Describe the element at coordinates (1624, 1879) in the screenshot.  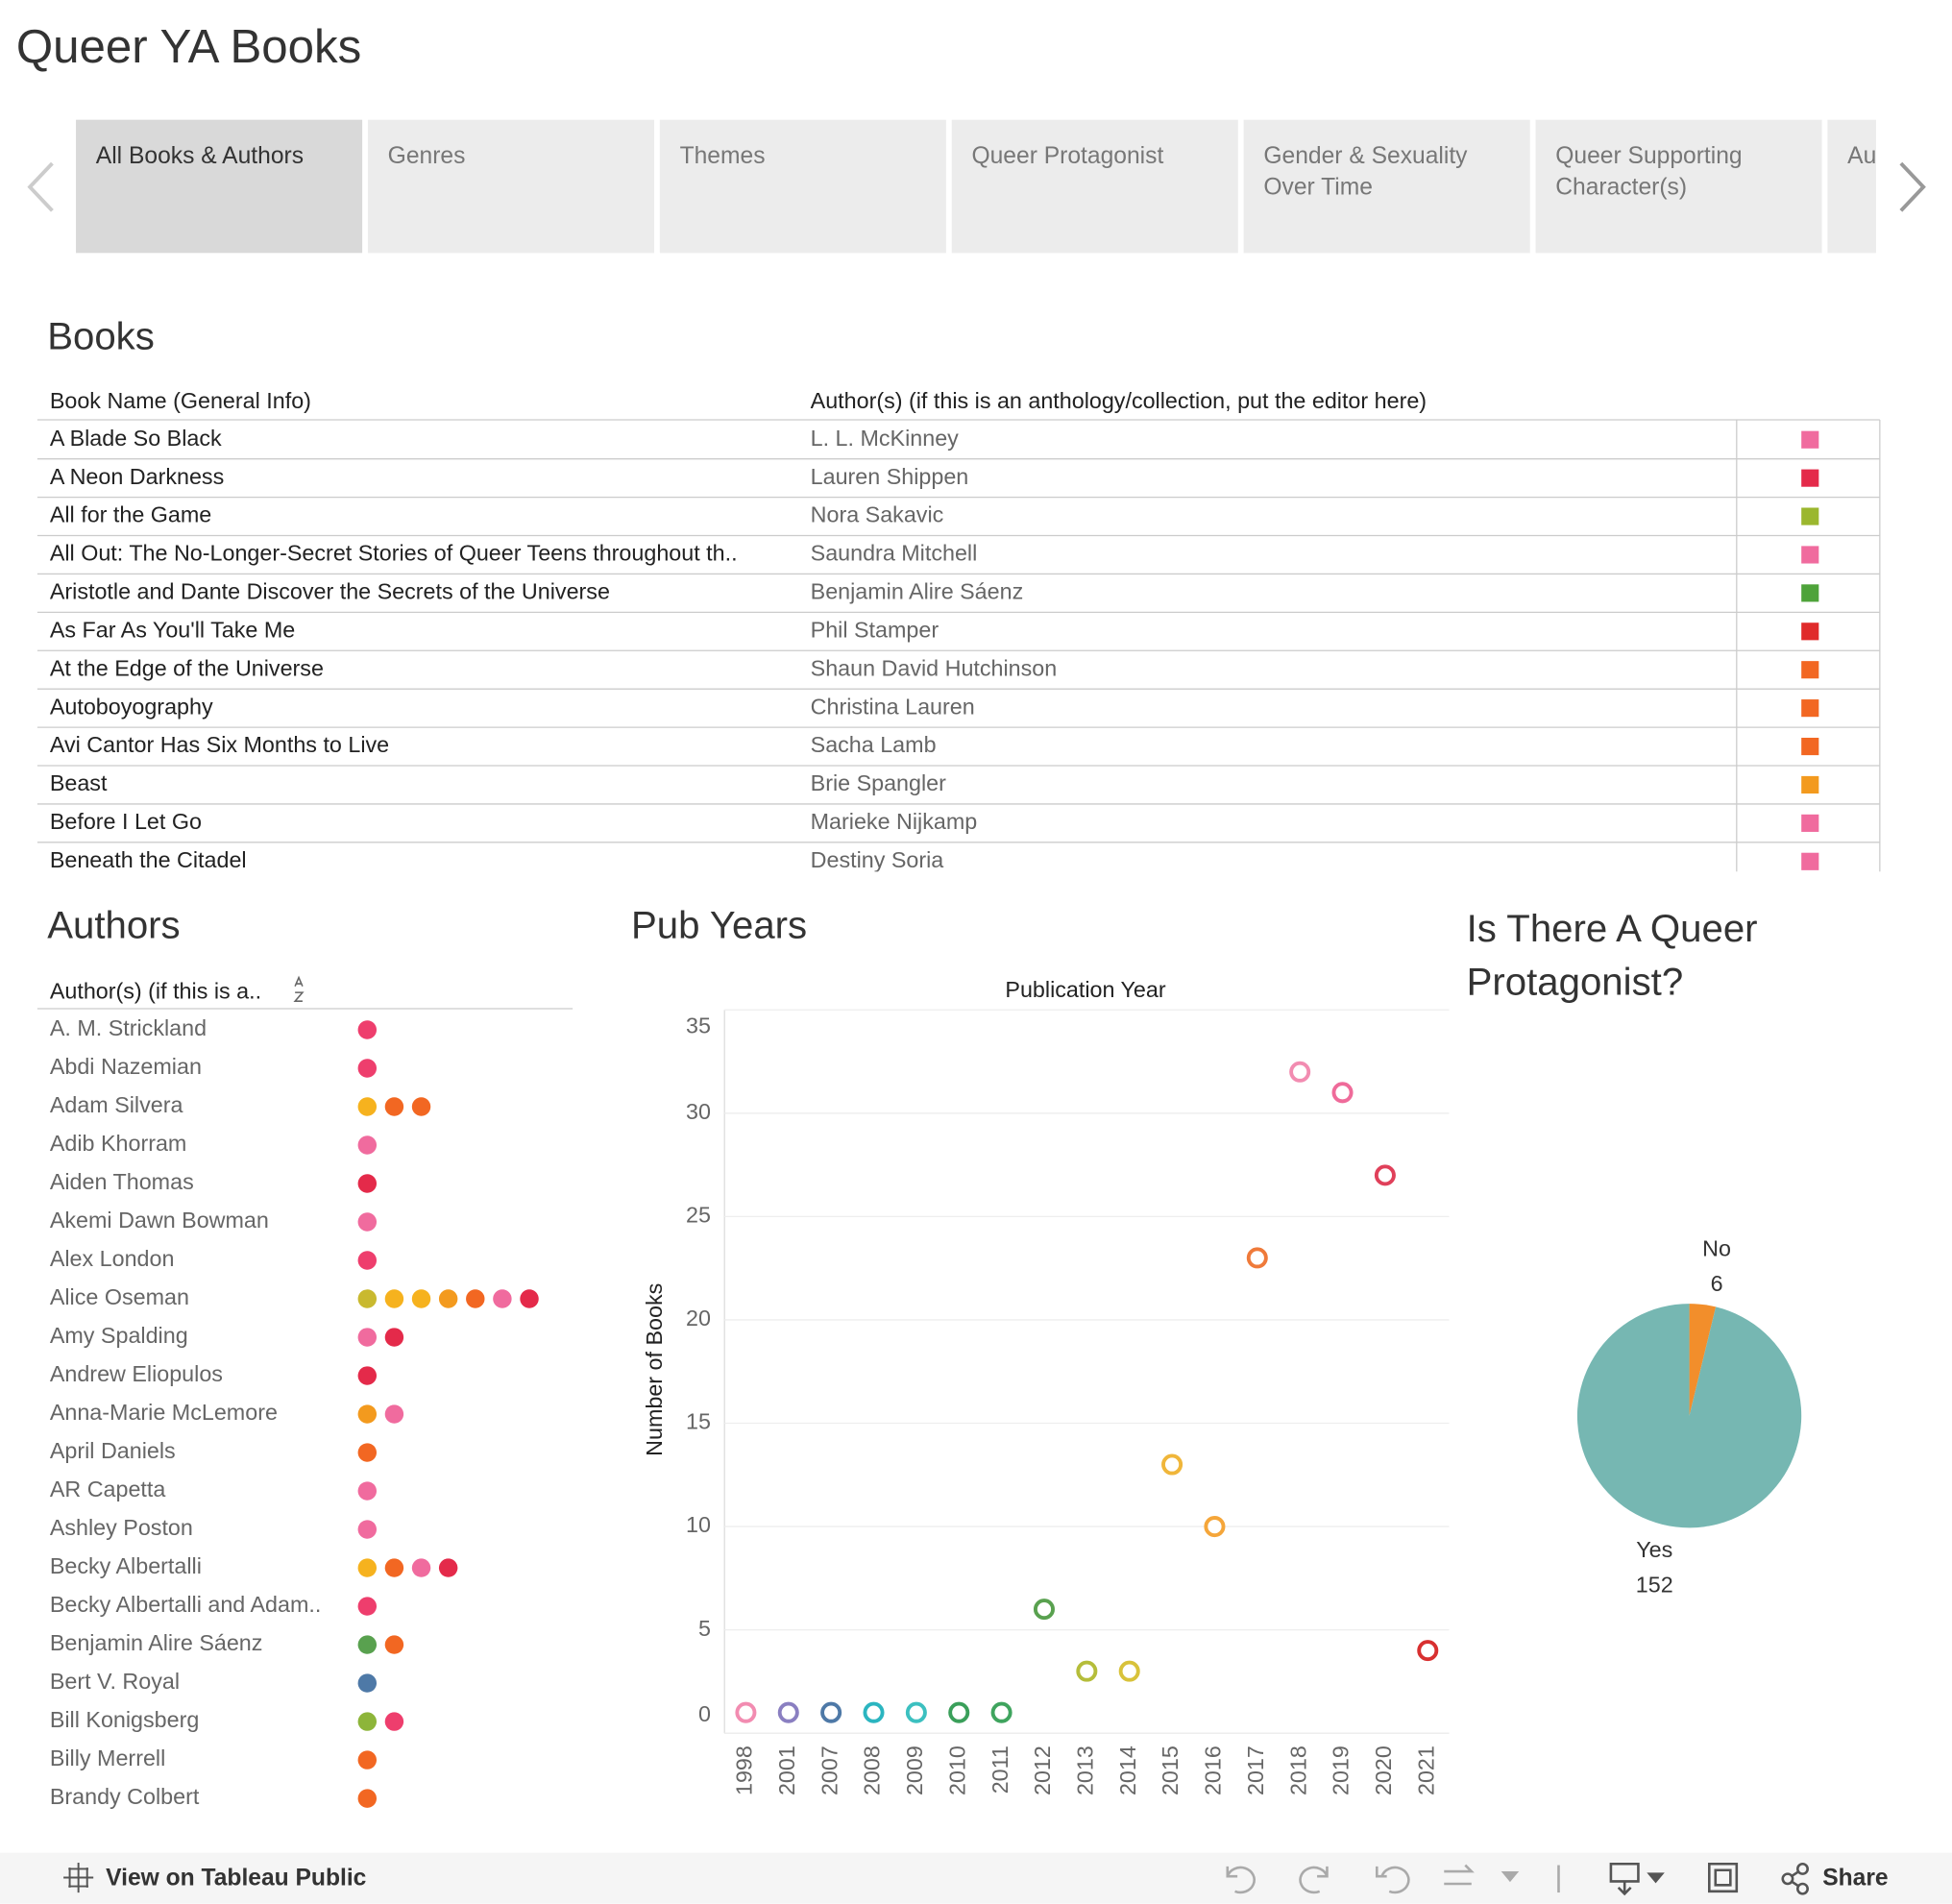
I see `download` at that location.